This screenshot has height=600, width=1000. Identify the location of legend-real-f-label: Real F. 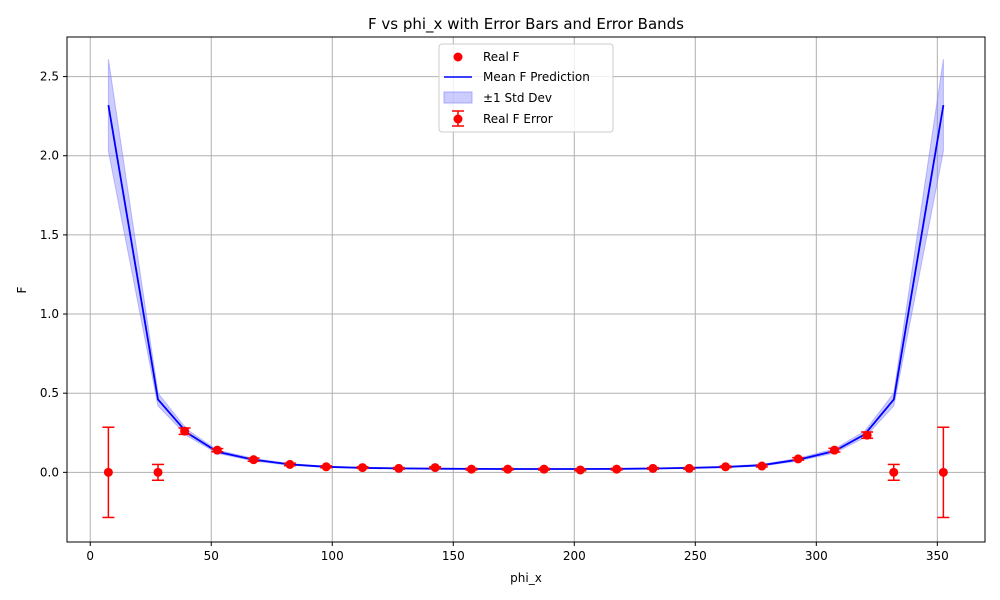
(501, 57).